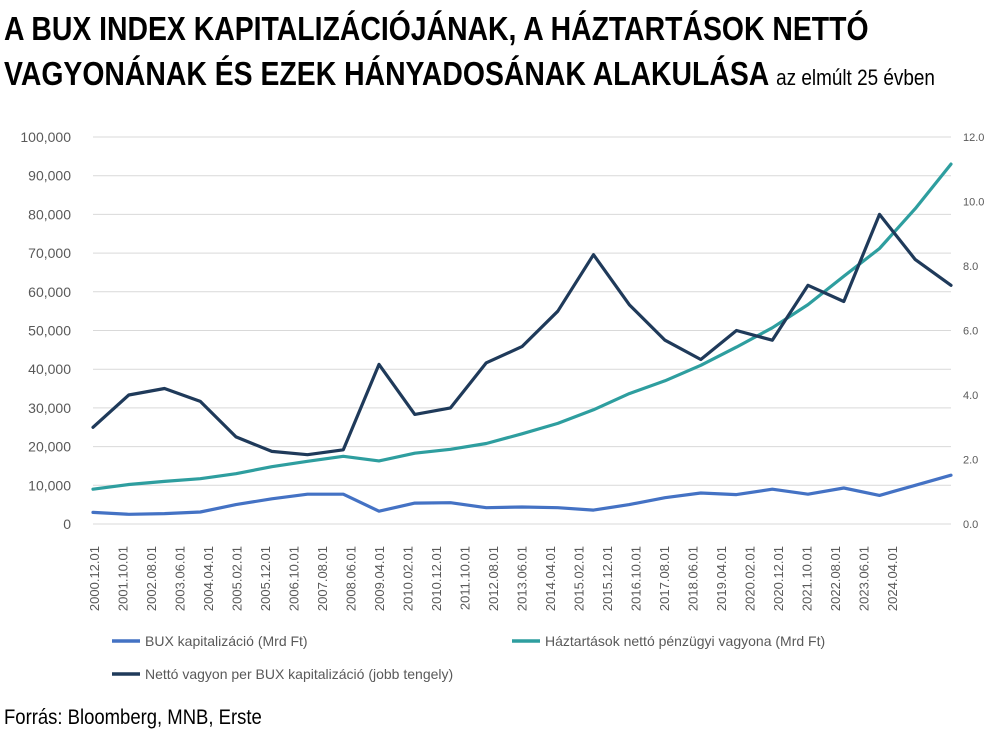 This screenshot has width=1000, height=743. I want to click on x-tick-label: 2012.08.01, so click(493, 578).